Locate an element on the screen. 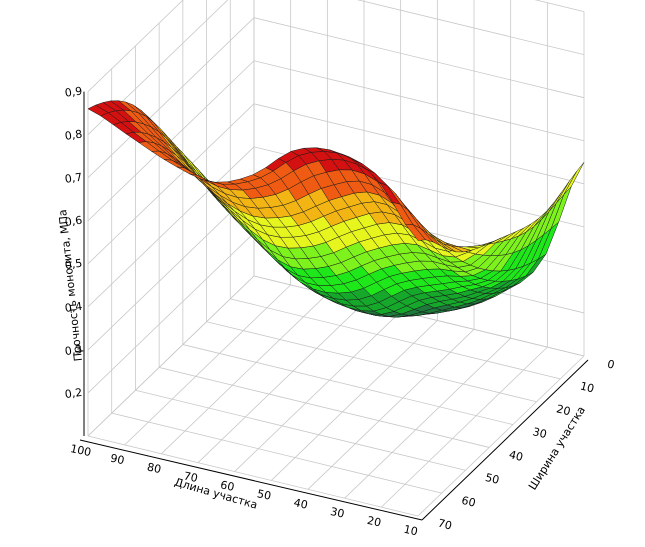 The width and height of the screenshot is (645, 547). x-axis-line is located at coordinates (251, 480).